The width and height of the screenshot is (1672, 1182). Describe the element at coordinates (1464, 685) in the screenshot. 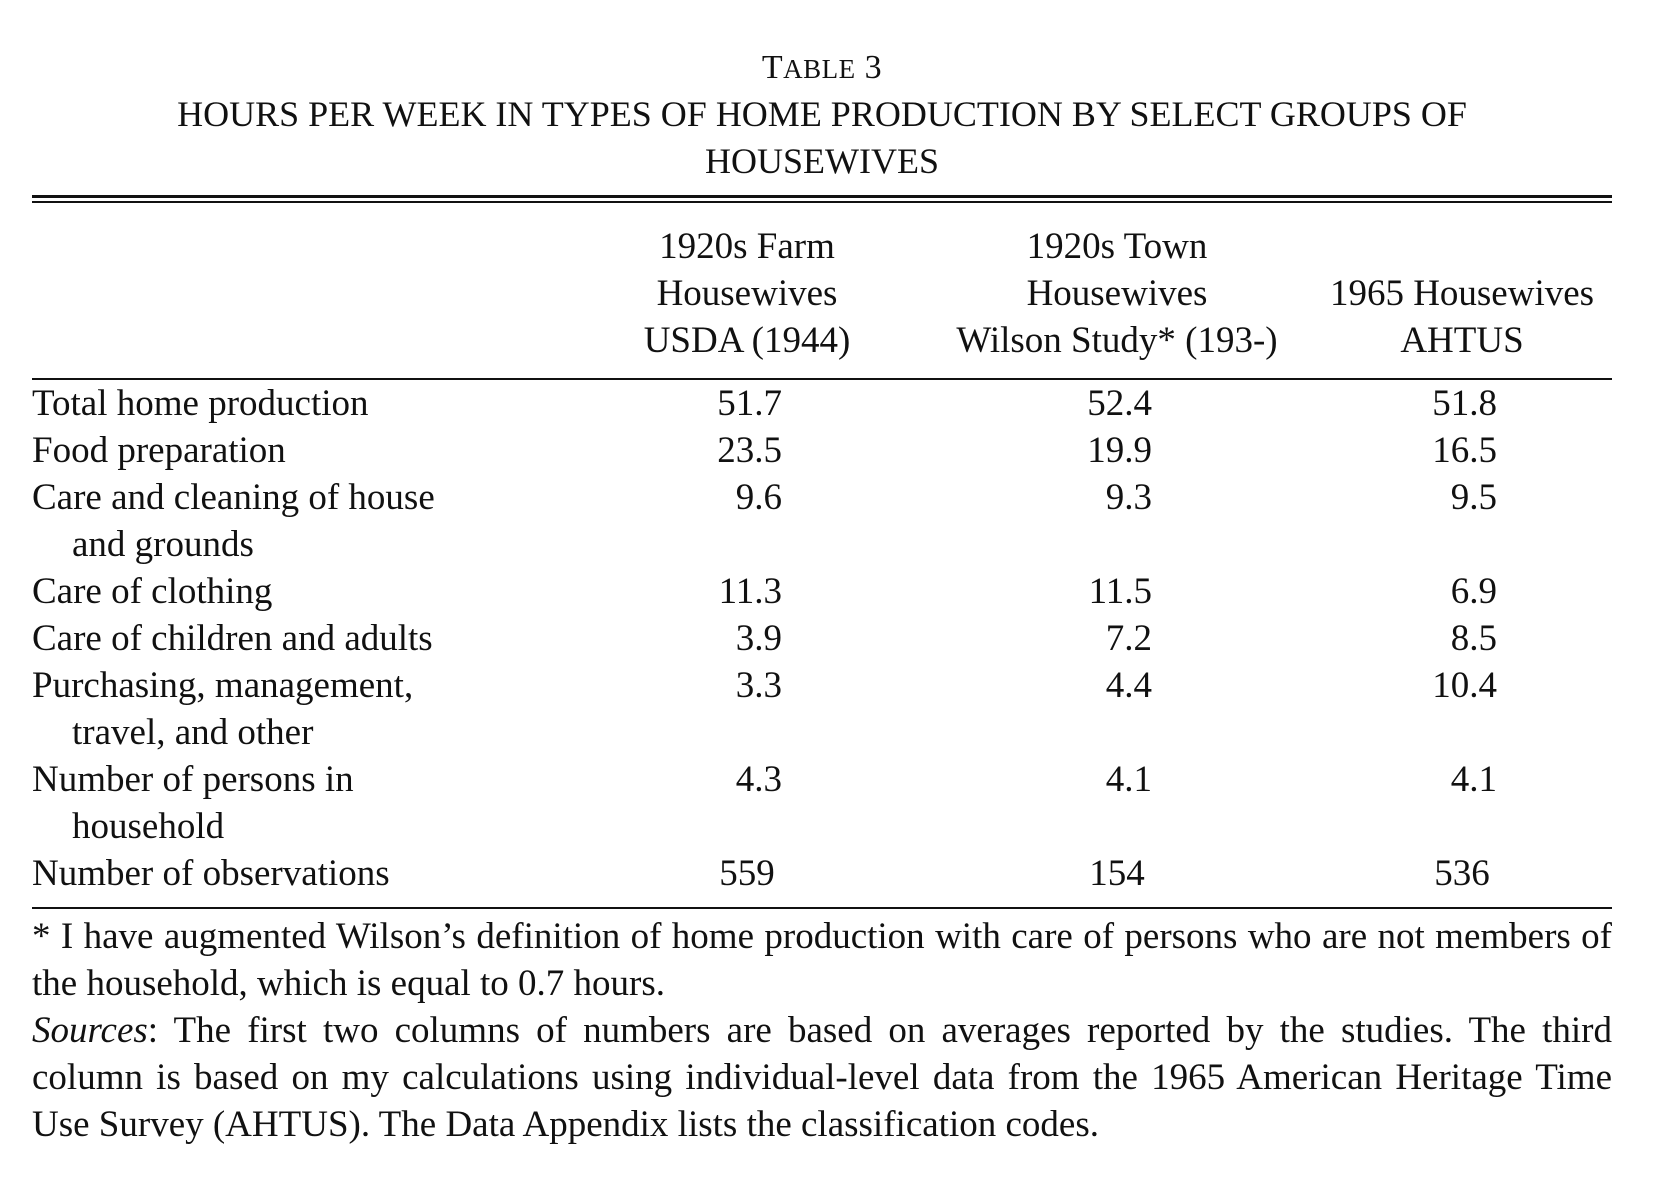

I see `table-cell: 10.4` at that location.